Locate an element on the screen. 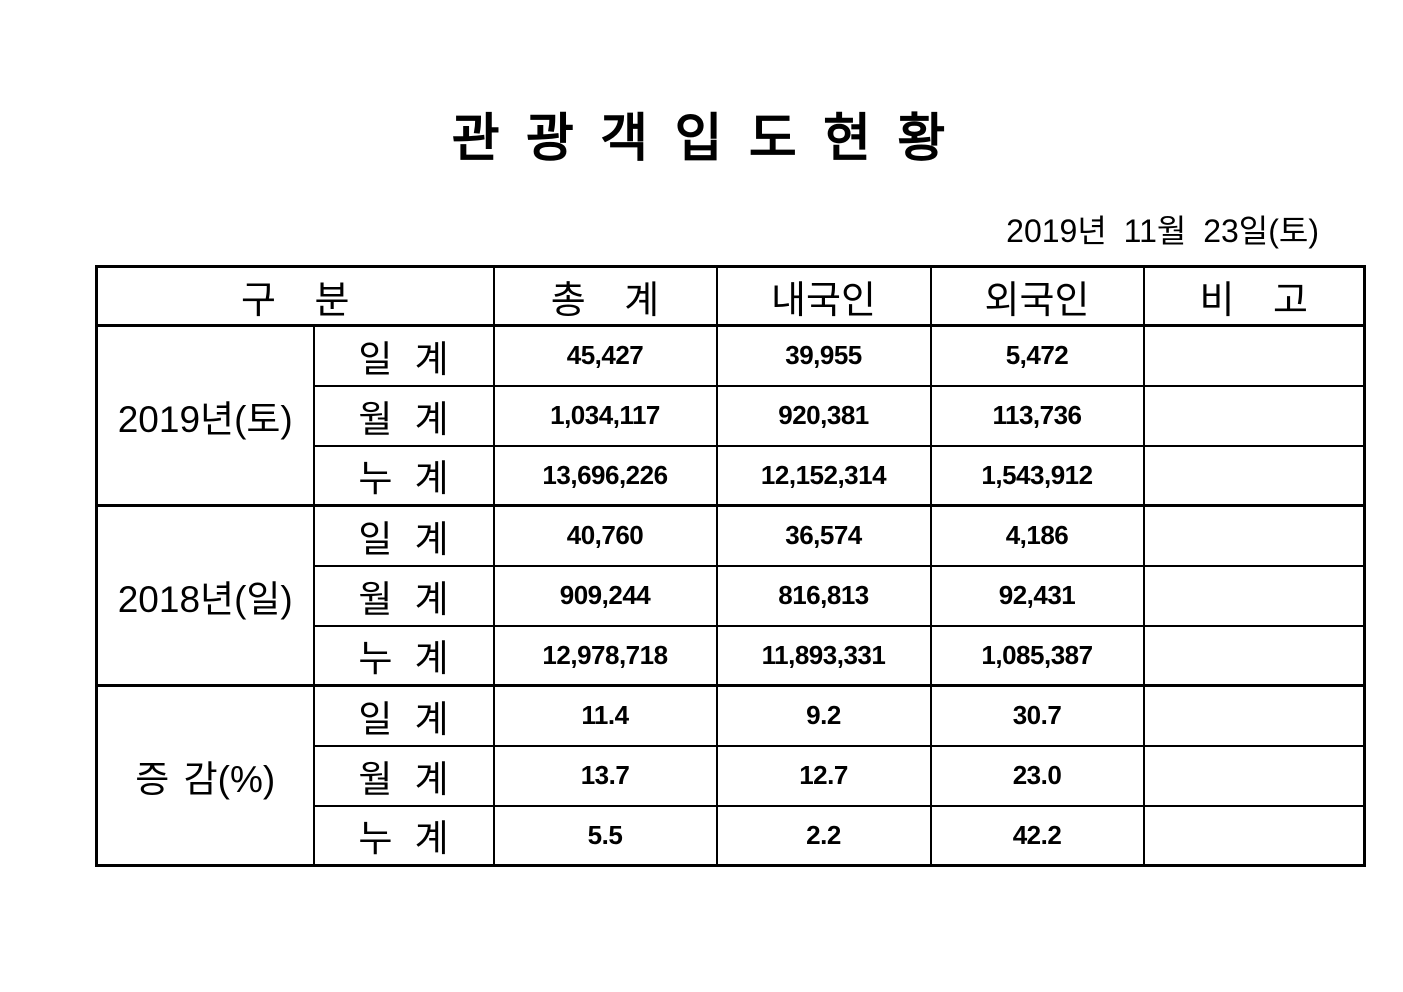 Image resolution: width=1403 pixels, height=992 pixels. group-label-2019: 2019년(토) is located at coordinates (205, 415).